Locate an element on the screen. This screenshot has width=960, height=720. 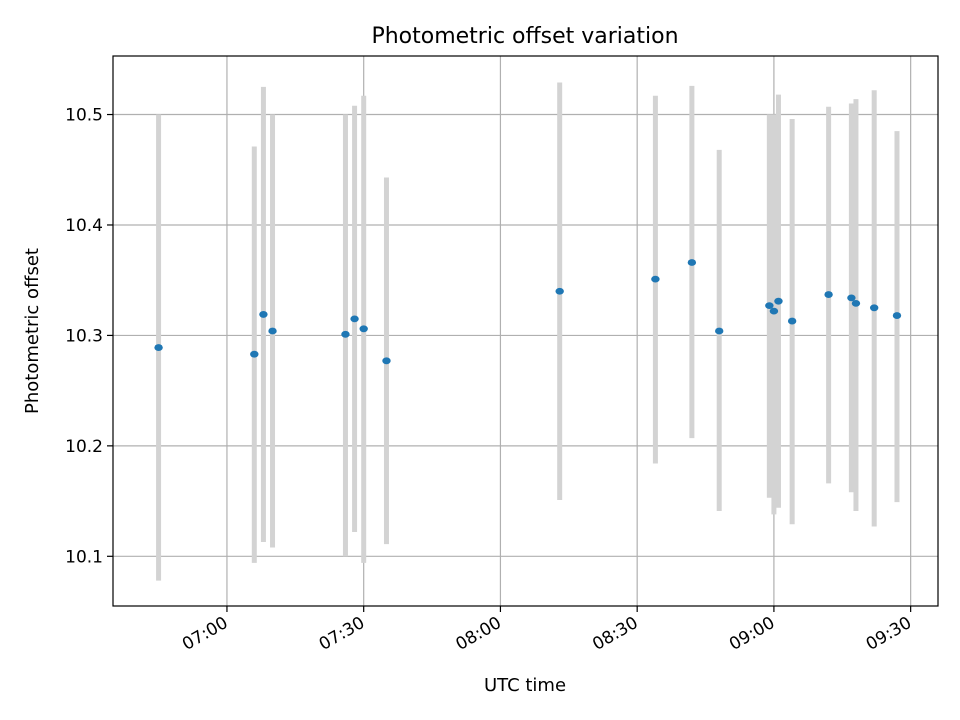
y-tick-label: 10.5 is located at coordinates (84, 116).